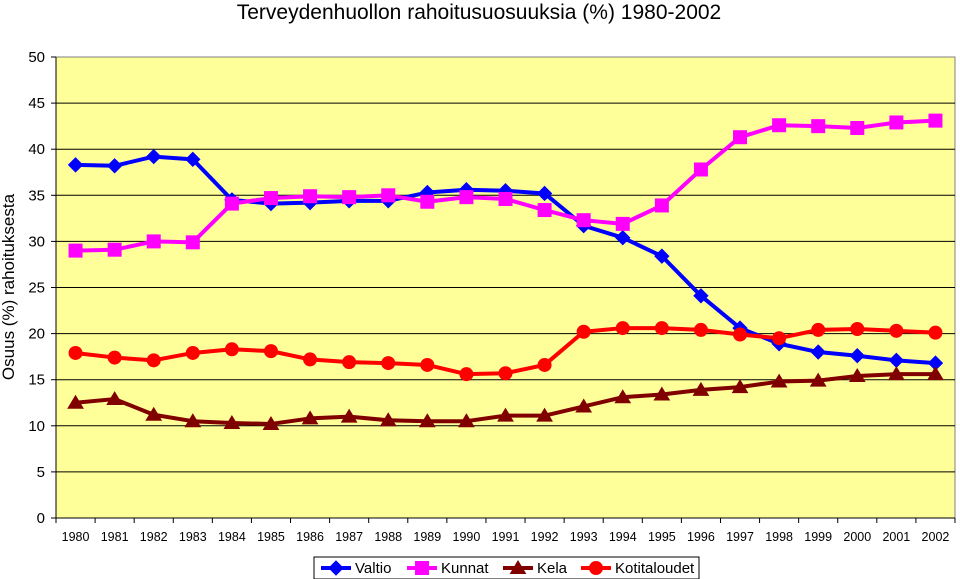 The image size is (960, 579). Describe the element at coordinates (36, 380) in the screenshot. I see `y-tick-label: 15` at that location.